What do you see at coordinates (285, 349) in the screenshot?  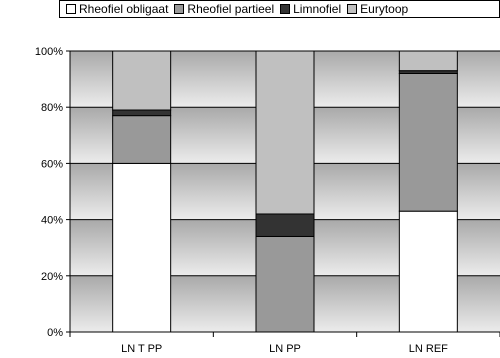 I see `x-tick-label: LN PP` at bounding box center [285, 349].